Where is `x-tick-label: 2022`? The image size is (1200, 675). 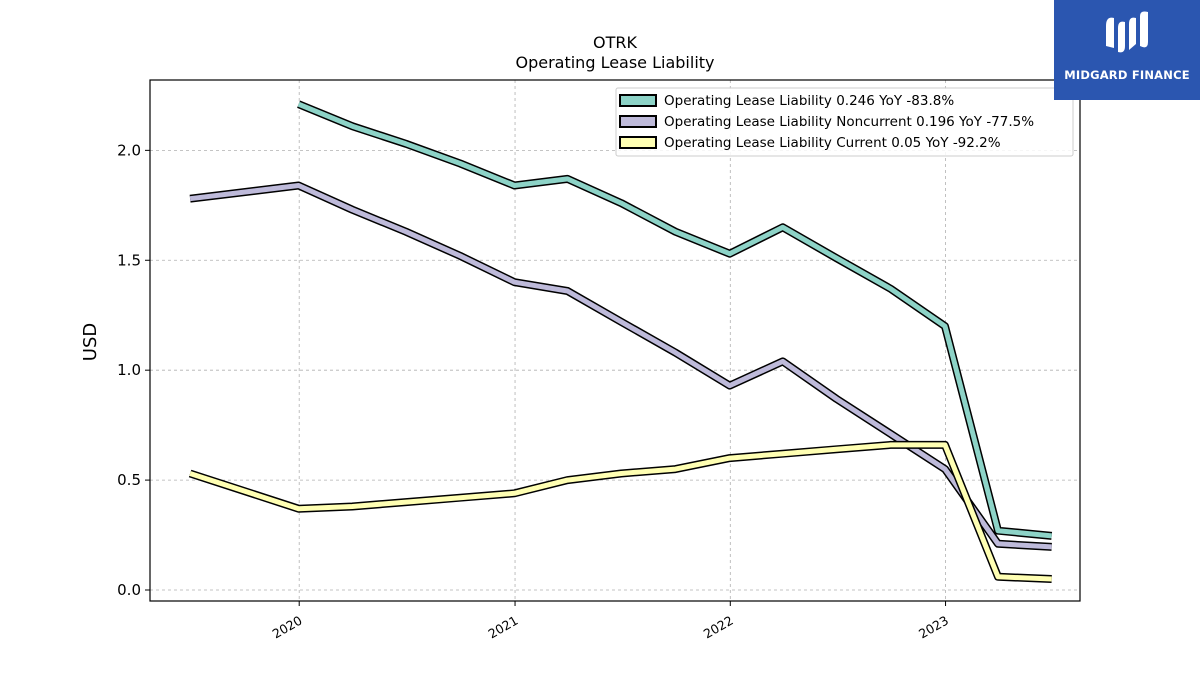 x-tick-label: 2022 is located at coordinates (718, 627).